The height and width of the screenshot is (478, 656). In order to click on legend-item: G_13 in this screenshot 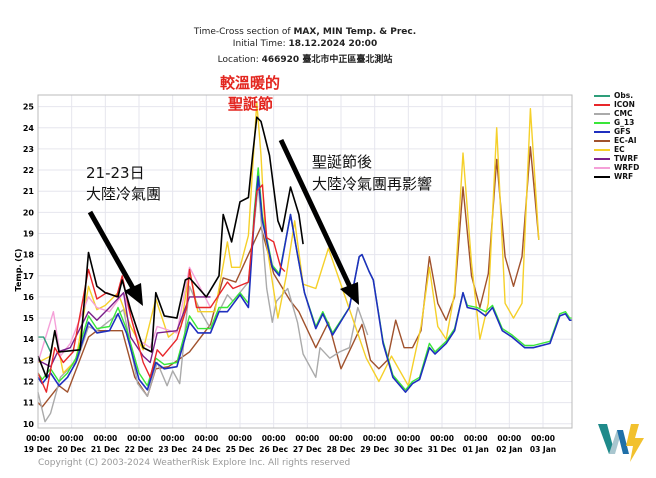, I will do `click(616, 122)`.